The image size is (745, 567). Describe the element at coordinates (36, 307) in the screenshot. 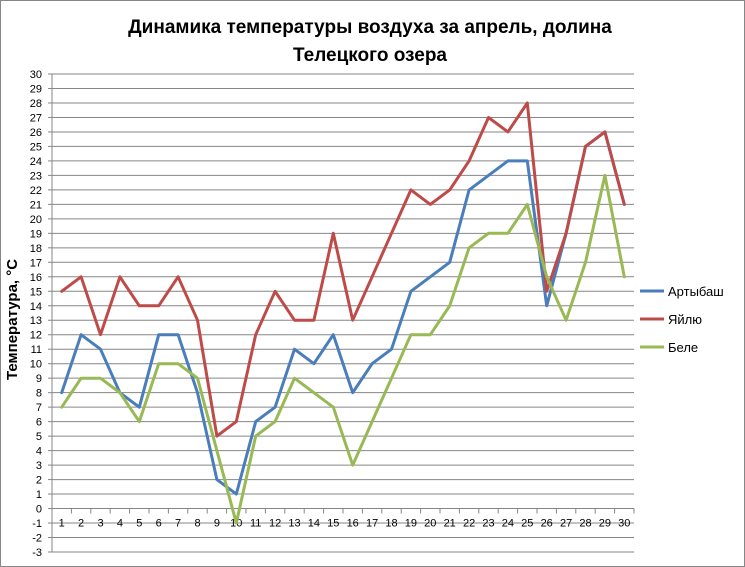

I see `y-tick-label: 14` at that location.